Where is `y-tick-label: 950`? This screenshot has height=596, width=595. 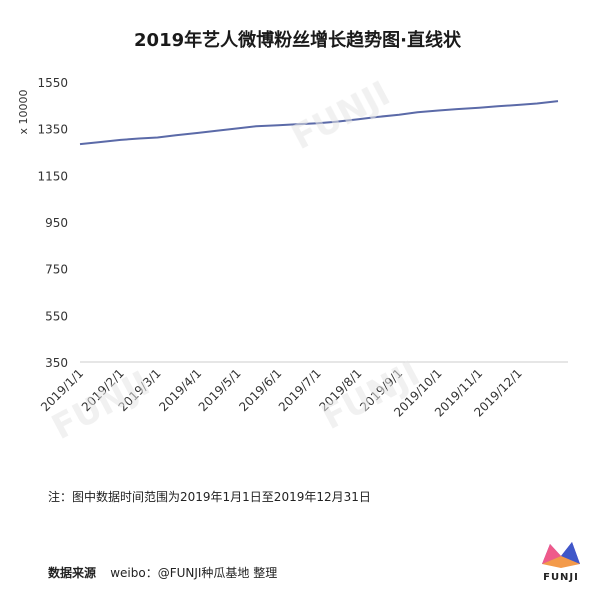
y-tick-label: 950 is located at coordinates (56, 223).